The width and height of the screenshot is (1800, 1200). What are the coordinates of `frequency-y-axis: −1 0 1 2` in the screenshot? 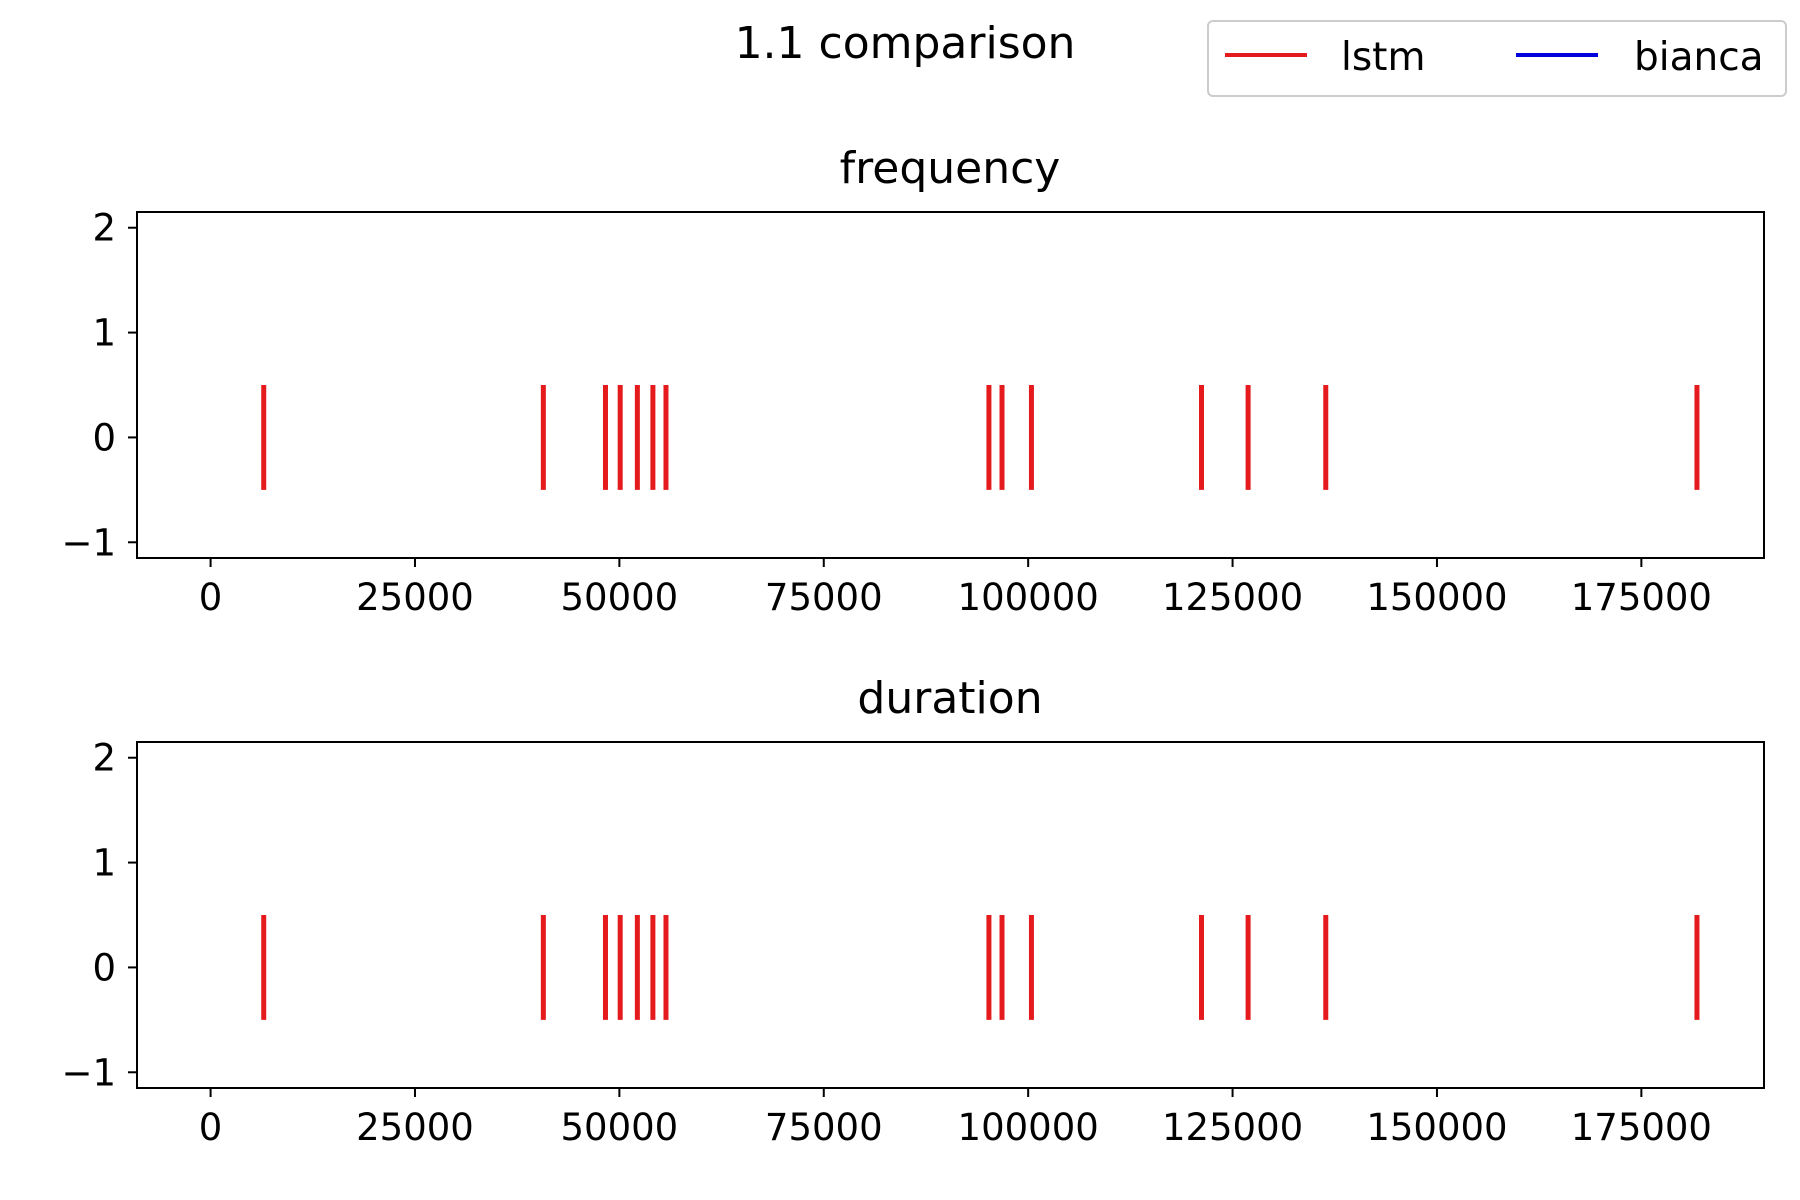 It's located at (99, 385).